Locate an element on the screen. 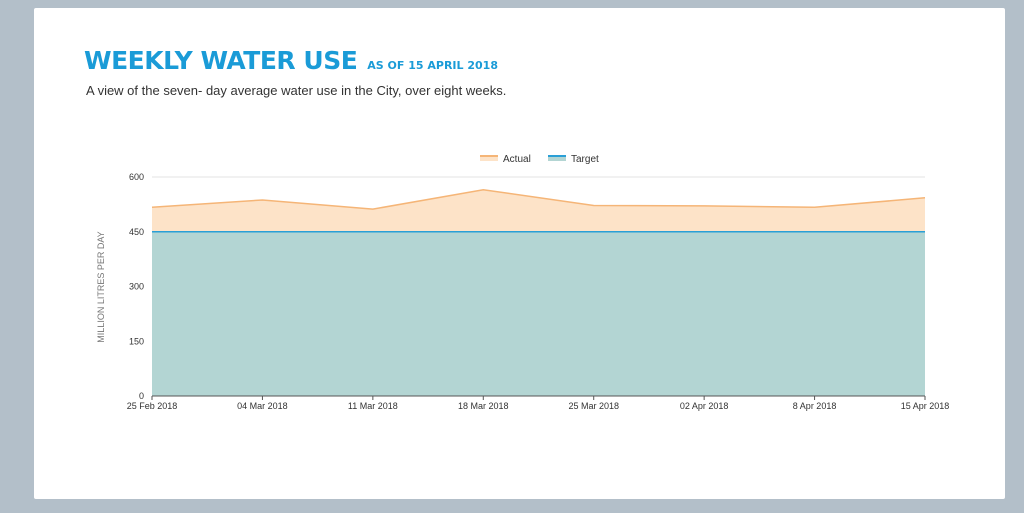  x-tick-label: 11 Mar 2018 is located at coordinates (373, 406).